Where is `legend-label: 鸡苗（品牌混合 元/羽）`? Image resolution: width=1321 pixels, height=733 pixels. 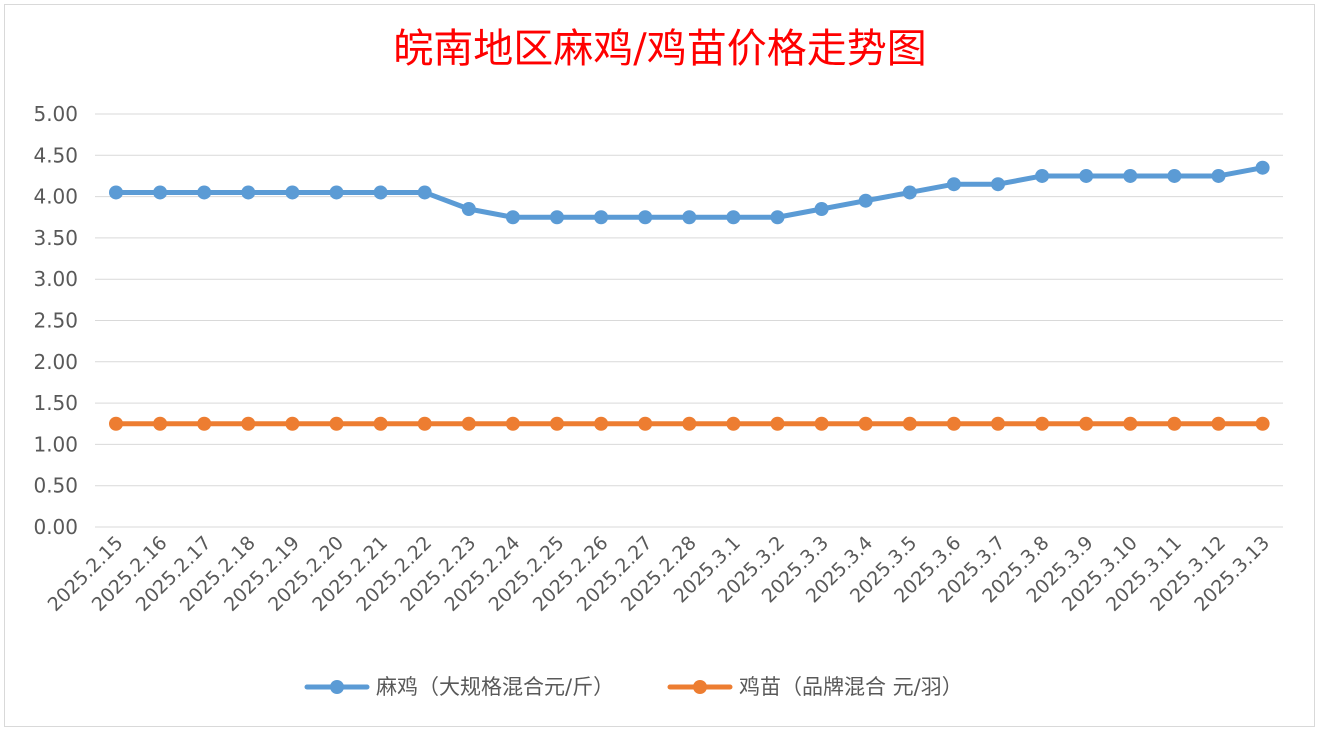
legend-label: 鸡苗（品牌混合 元/羽） is located at coordinates (851, 687).